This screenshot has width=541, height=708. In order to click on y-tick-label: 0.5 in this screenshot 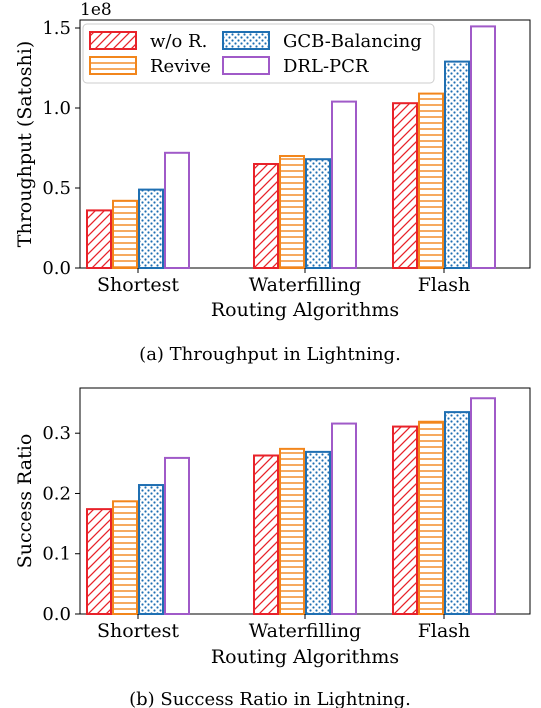, I will do `click(56, 188)`.